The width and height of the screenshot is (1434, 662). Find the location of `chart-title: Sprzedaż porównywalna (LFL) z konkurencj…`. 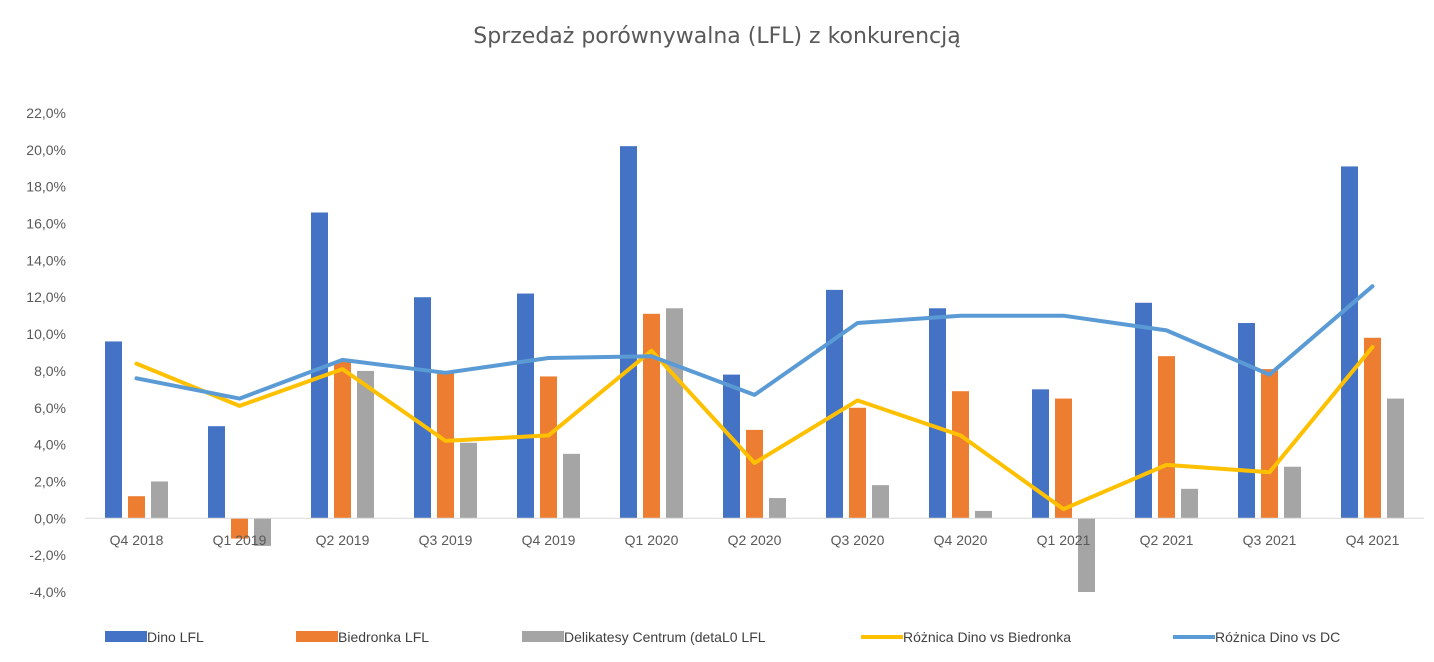

chart-title: Sprzedaż porównywalna (LFL) z konkurencj… is located at coordinates (716, 36).